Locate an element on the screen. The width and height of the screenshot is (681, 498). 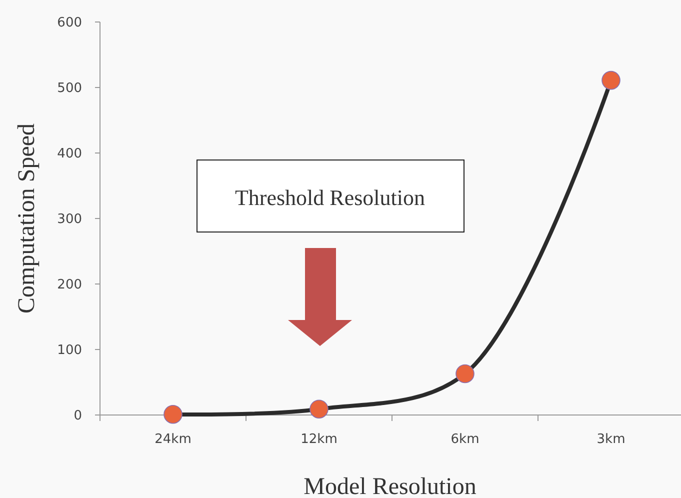
y-tick-label: 0 is located at coordinates (78, 416).